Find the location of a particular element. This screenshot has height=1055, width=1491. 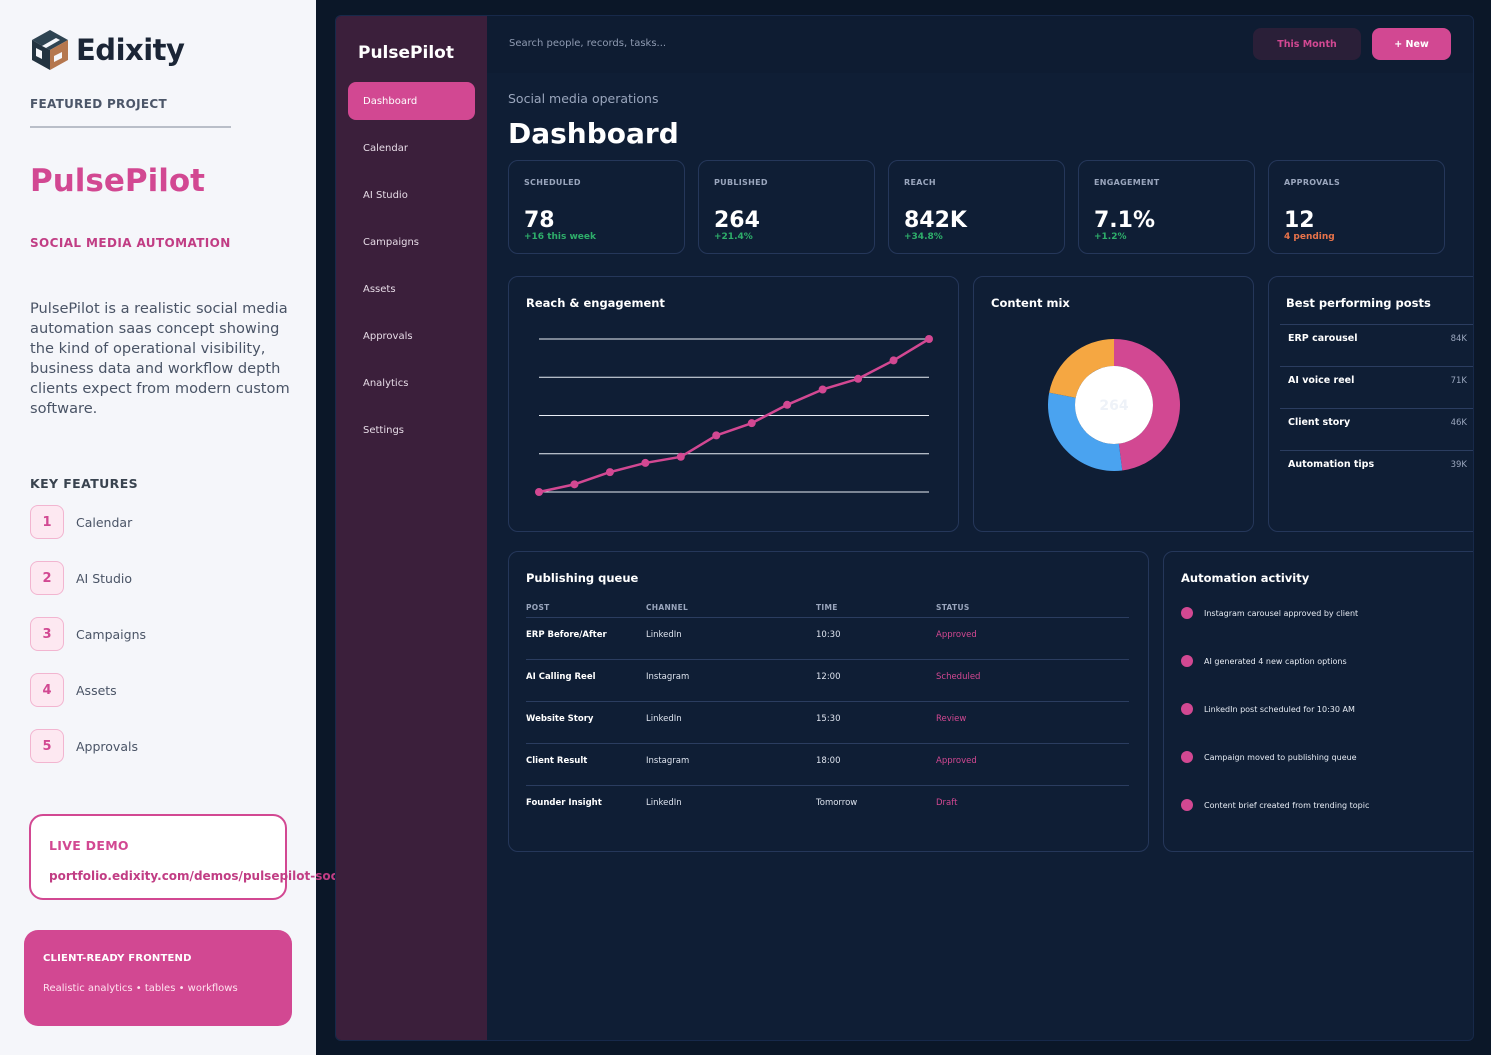

feature-label: AI Studio is located at coordinates (104, 578).